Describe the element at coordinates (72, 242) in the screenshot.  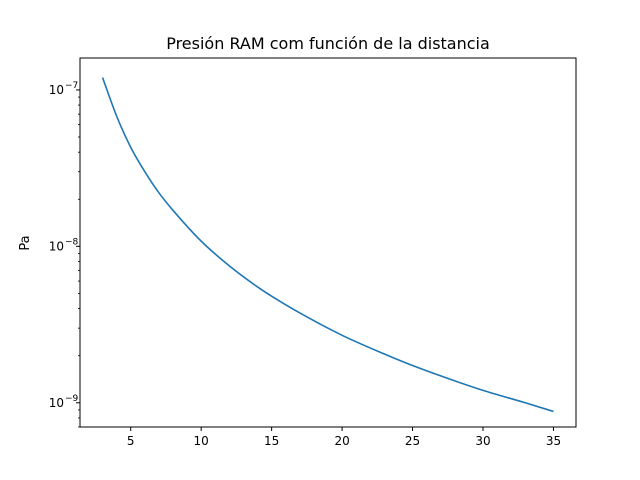
I see `y-tick-exponent: −8` at that location.